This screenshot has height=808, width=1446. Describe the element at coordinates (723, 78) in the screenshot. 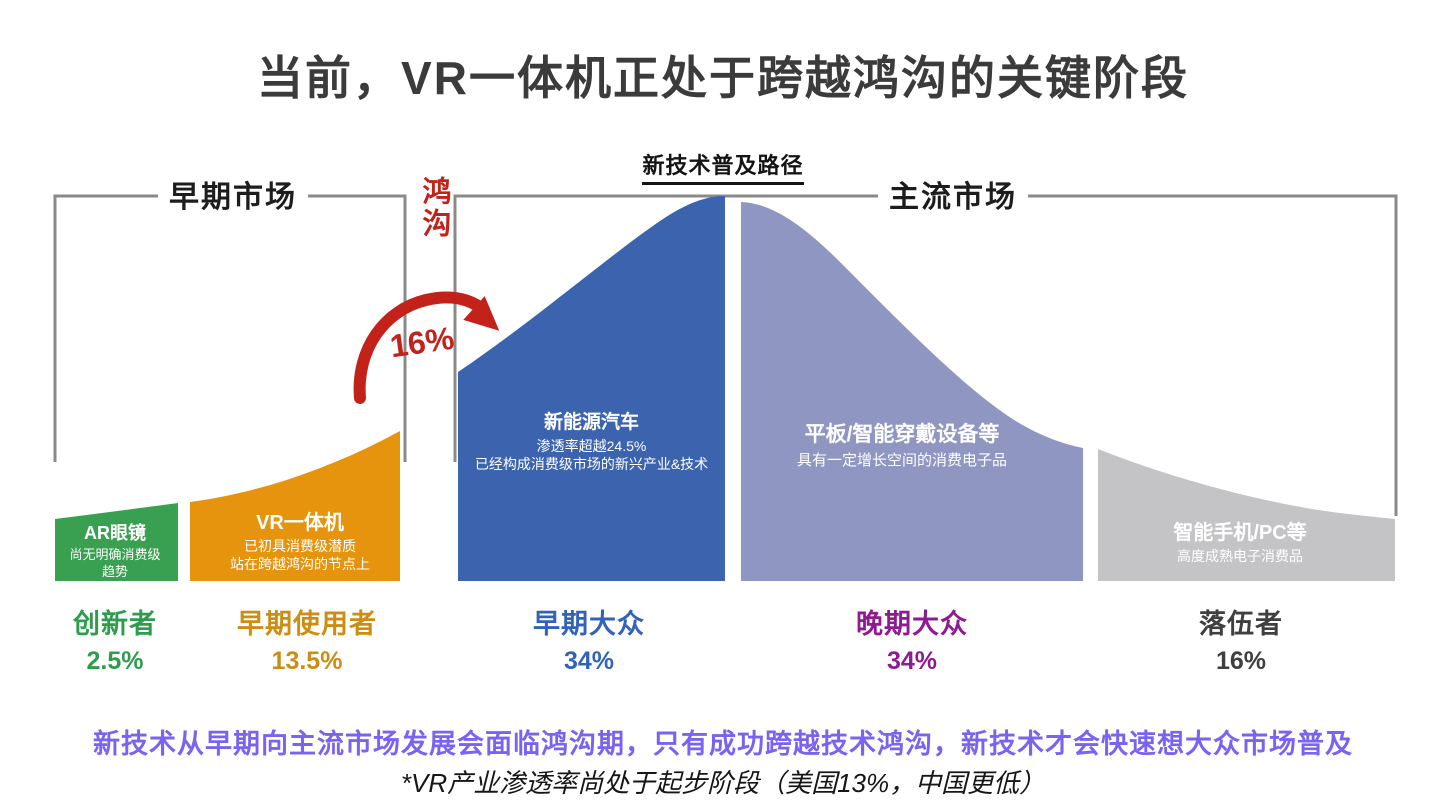

I see `page-title: 当前，VR一体机正处于跨越鸿沟的关键阶段` at that location.